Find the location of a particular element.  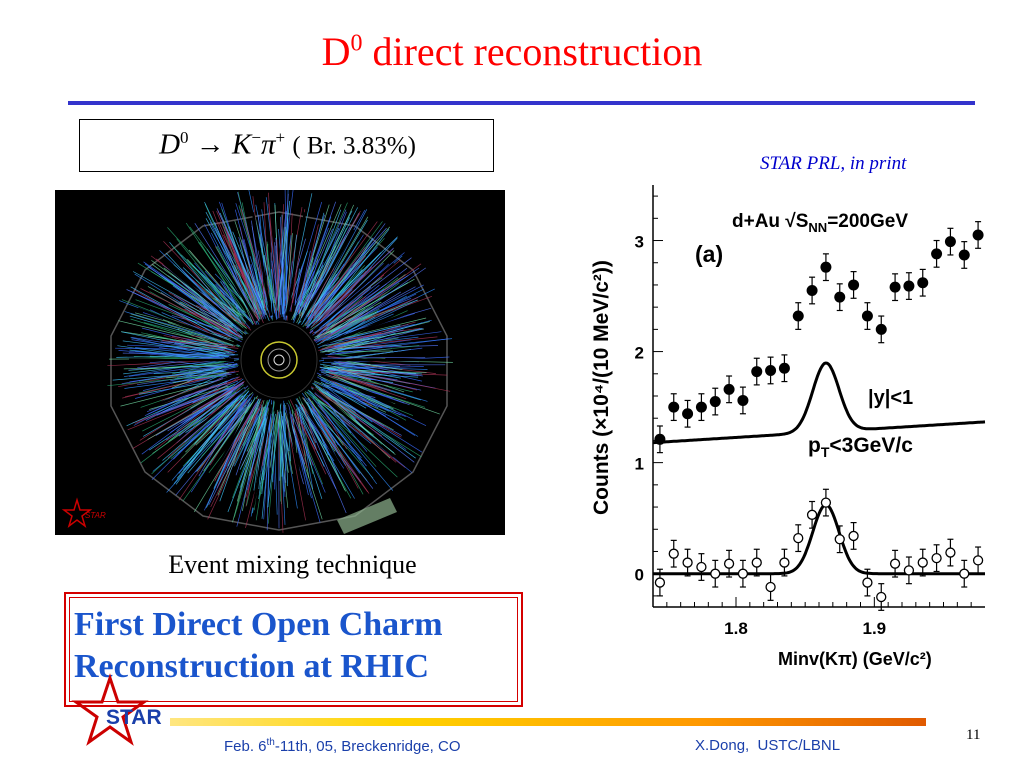

highlight-inner-border is located at coordinates (293, 649).